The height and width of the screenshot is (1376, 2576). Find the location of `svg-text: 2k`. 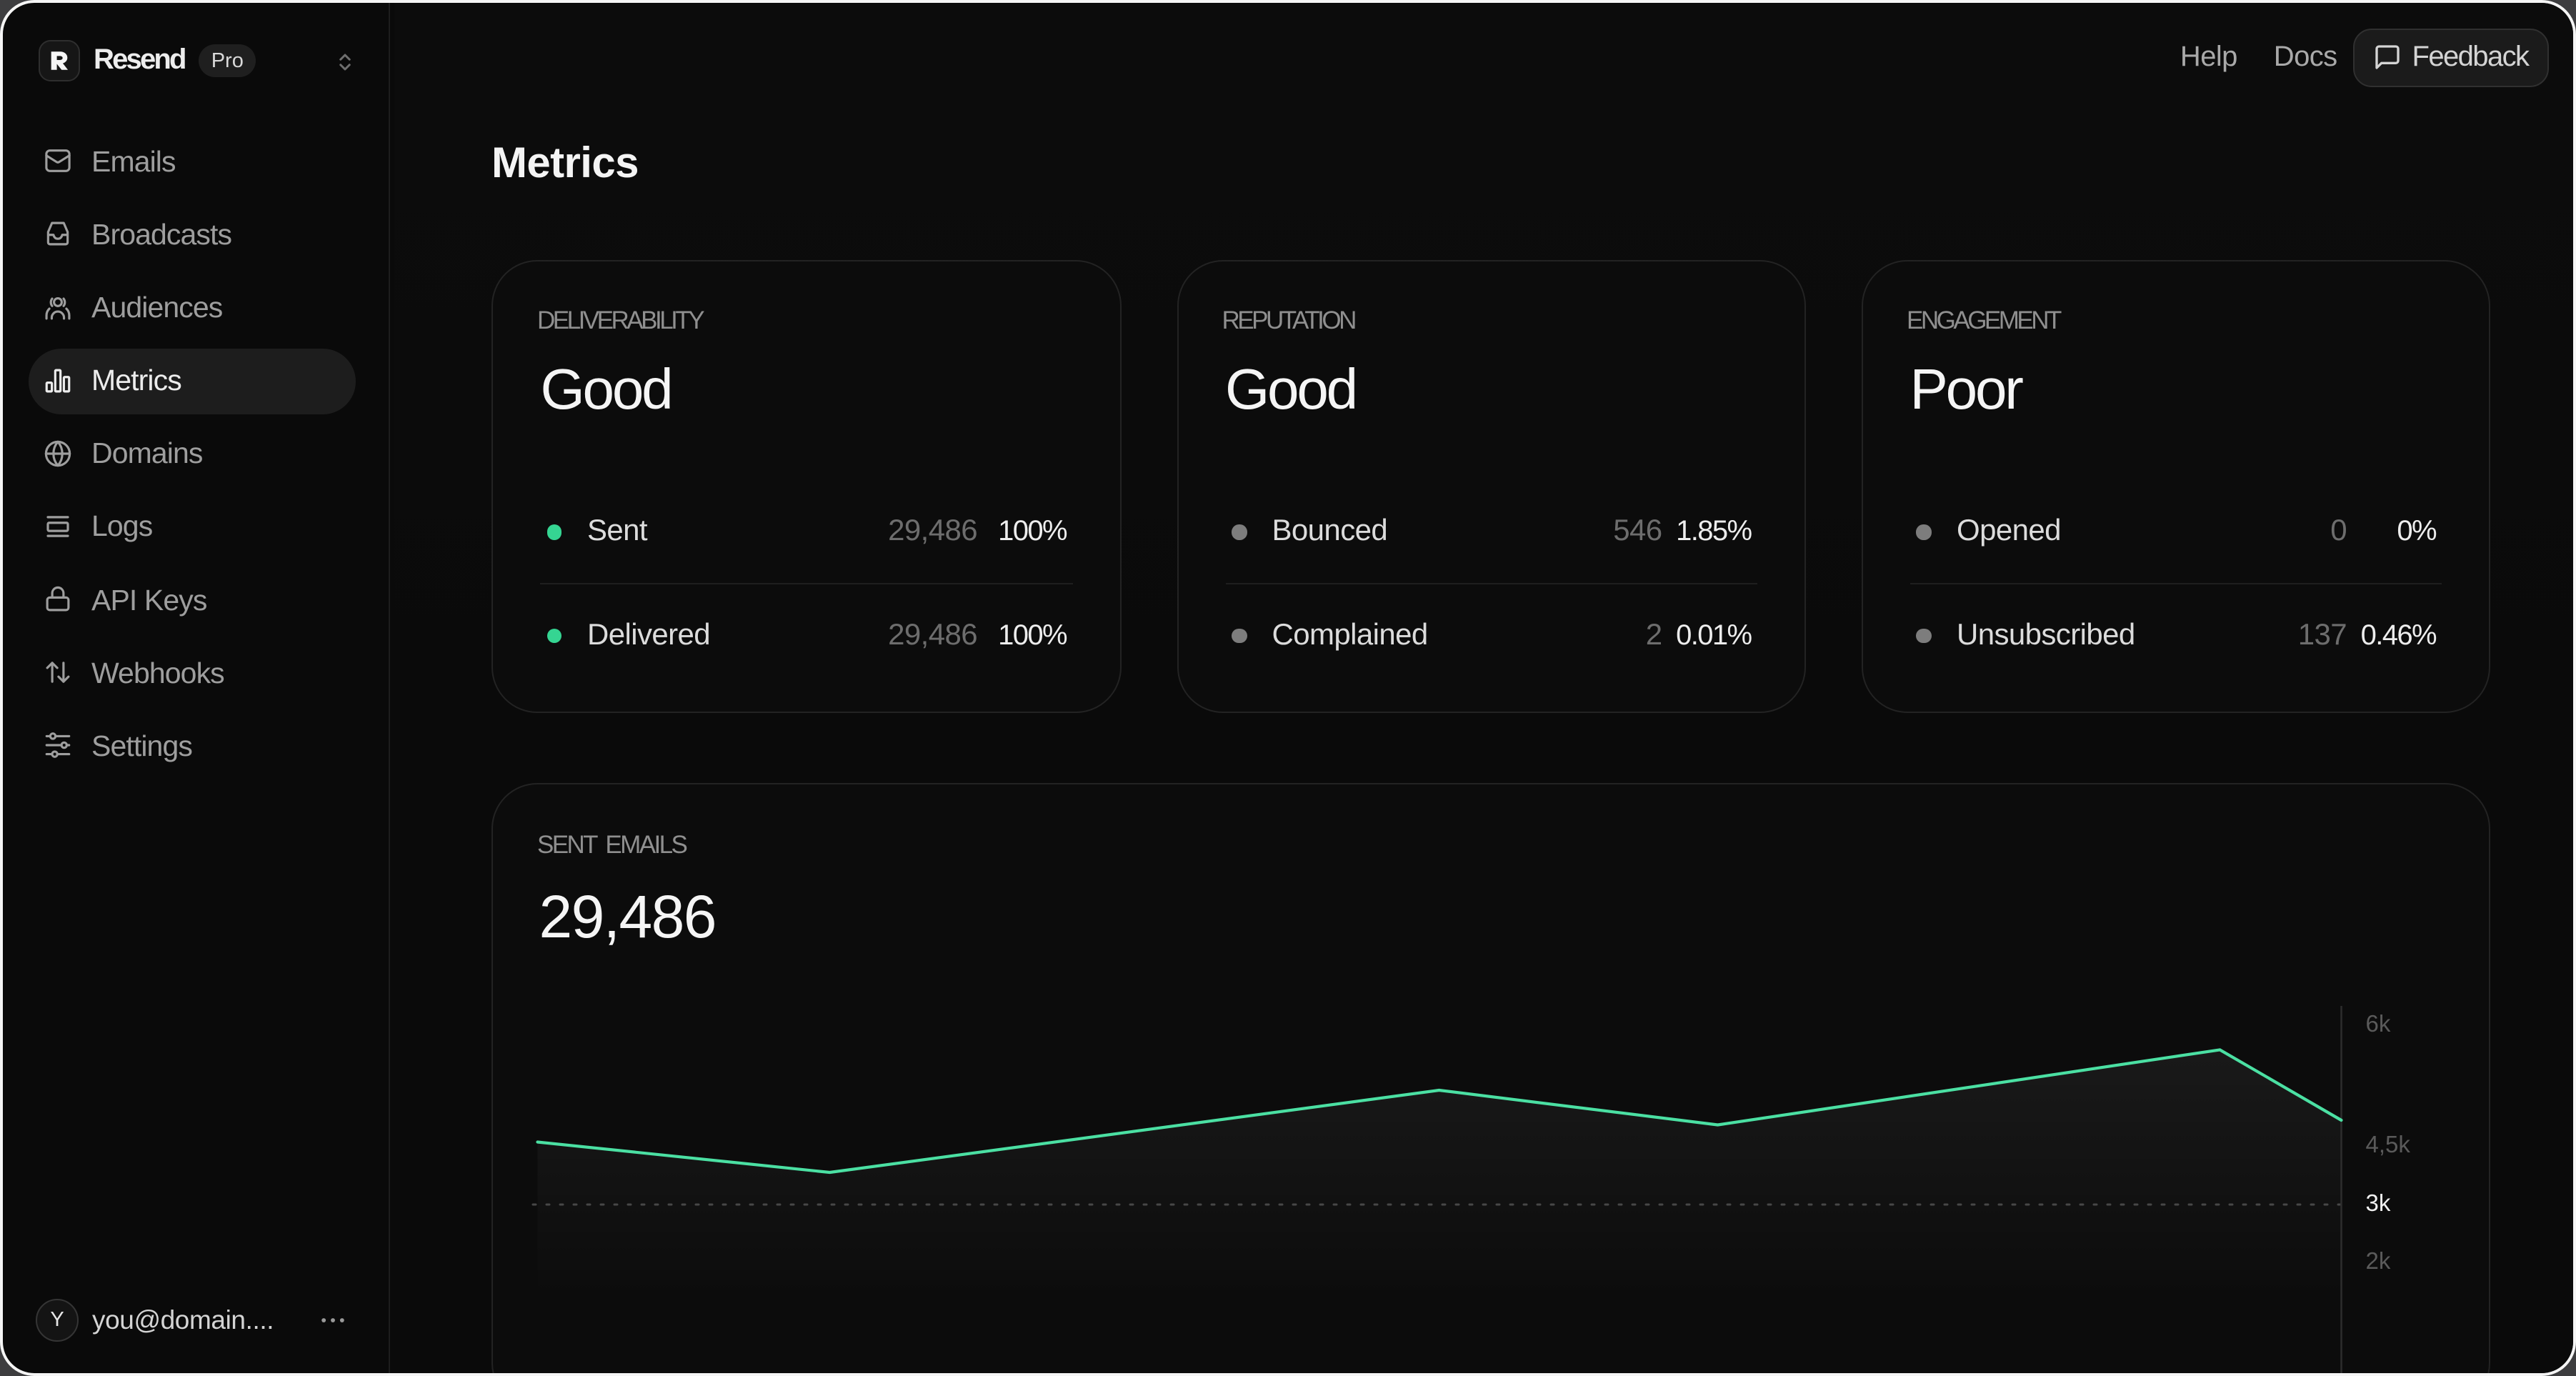

svg-text: 2k is located at coordinates (2378, 1260).